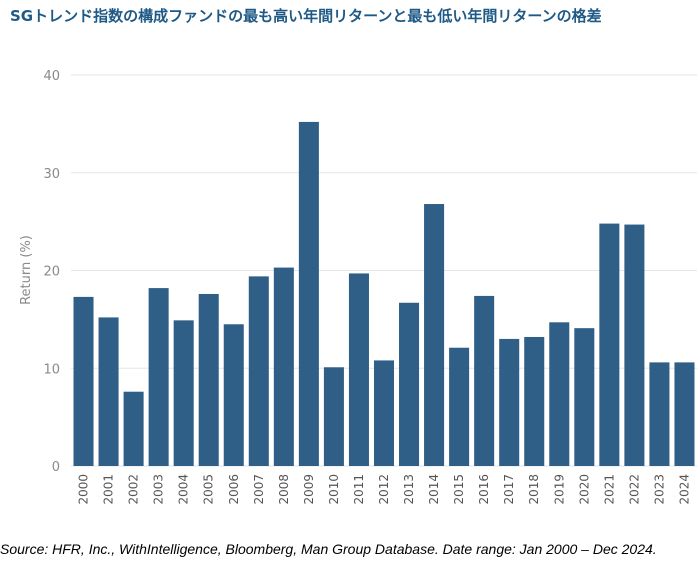  What do you see at coordinates (133, 428) in the screenshot?
I see `bar-2002` at bounding box center [133, 428].